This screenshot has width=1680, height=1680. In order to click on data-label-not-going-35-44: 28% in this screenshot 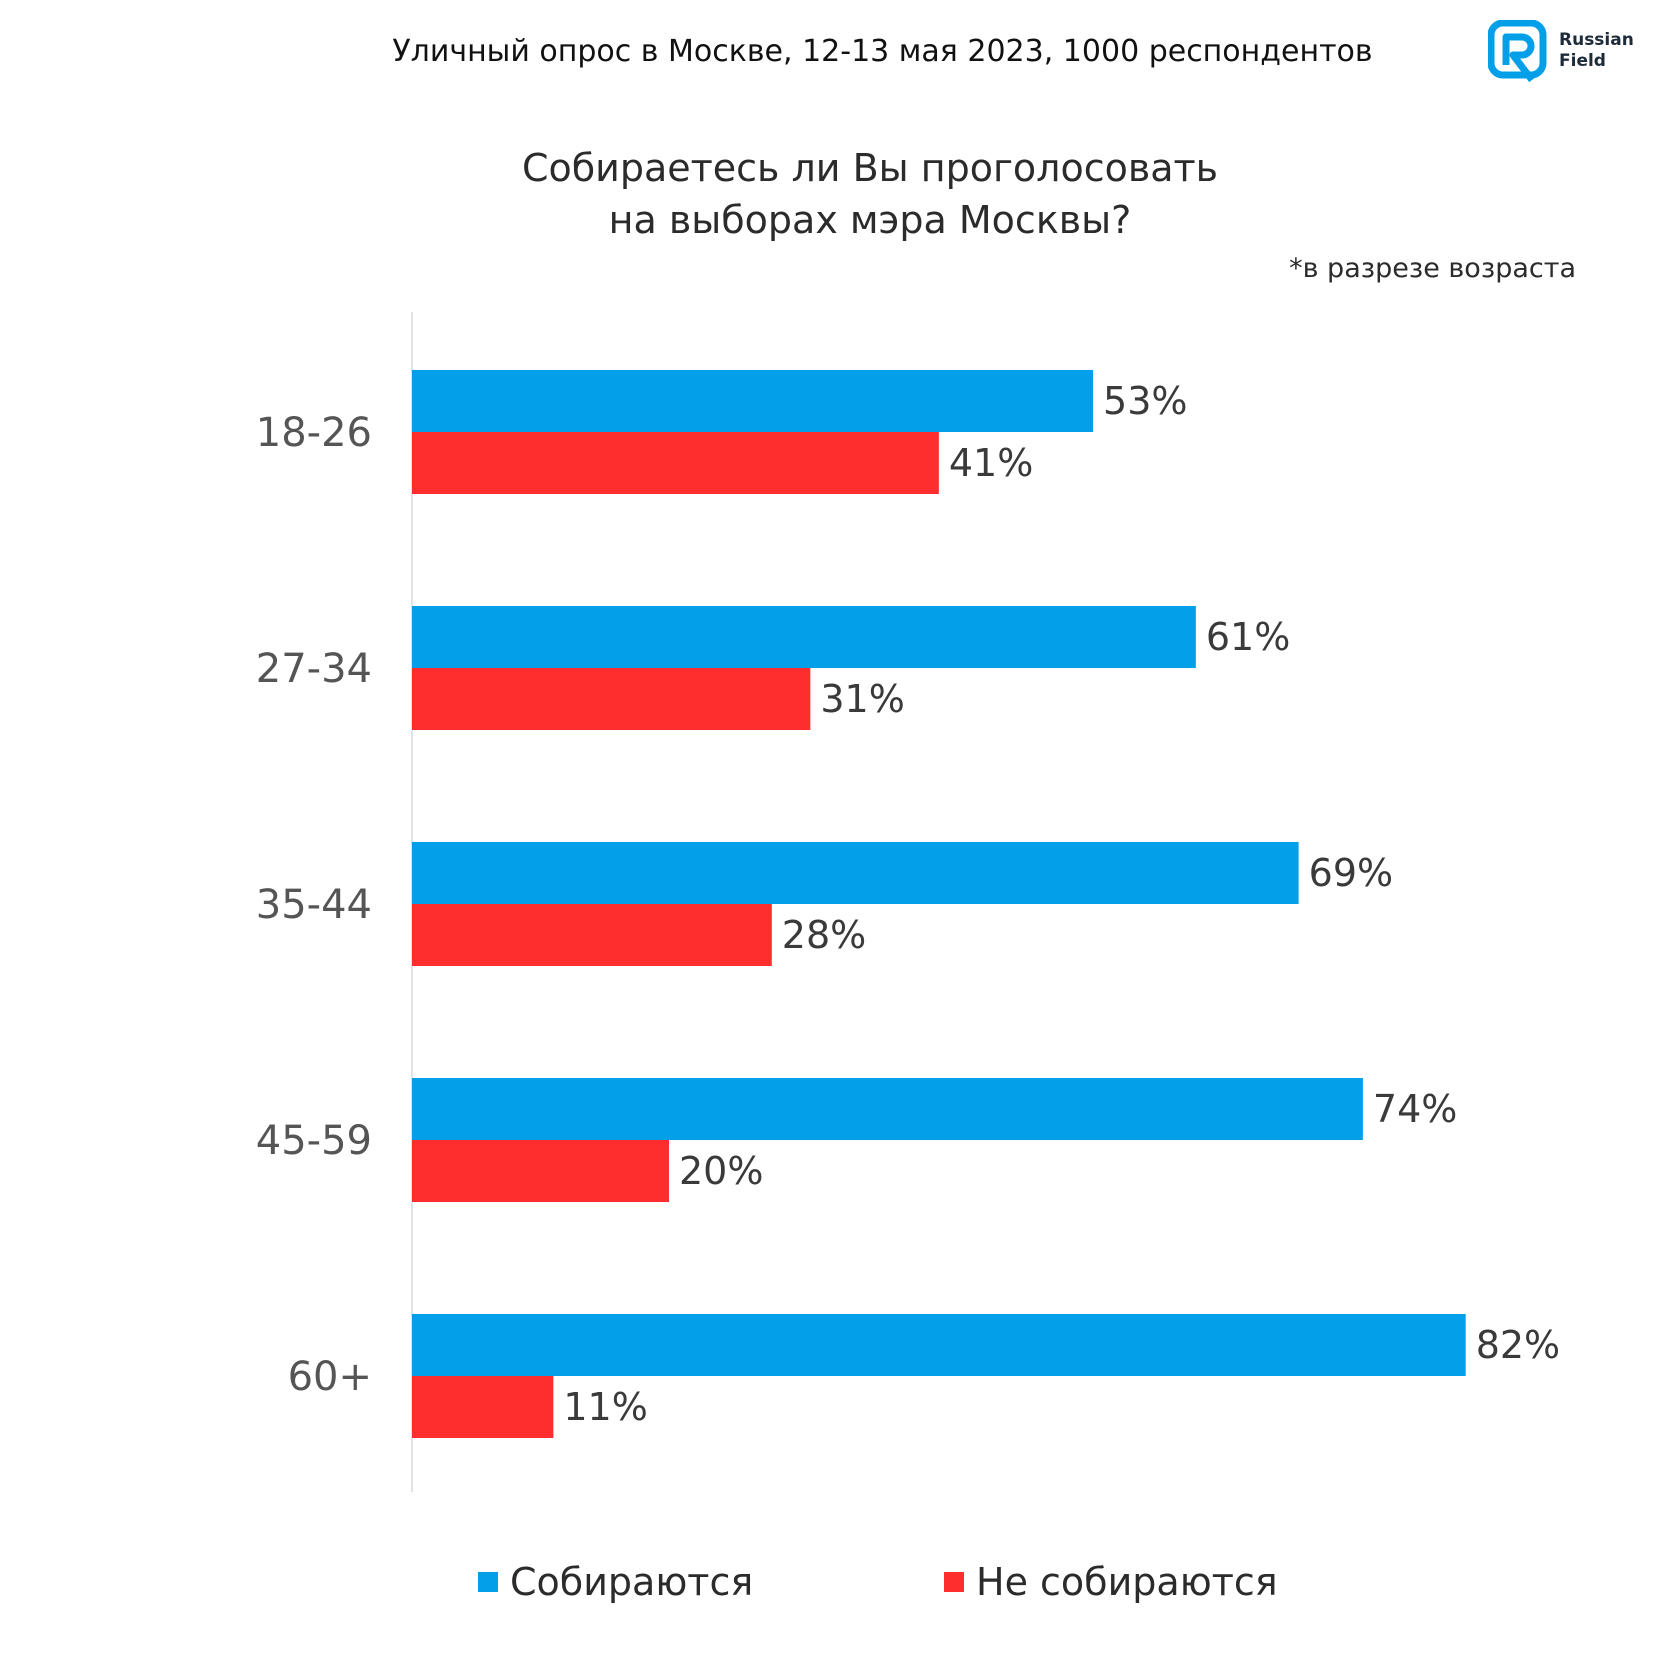, I will do `click(824, 935)`.